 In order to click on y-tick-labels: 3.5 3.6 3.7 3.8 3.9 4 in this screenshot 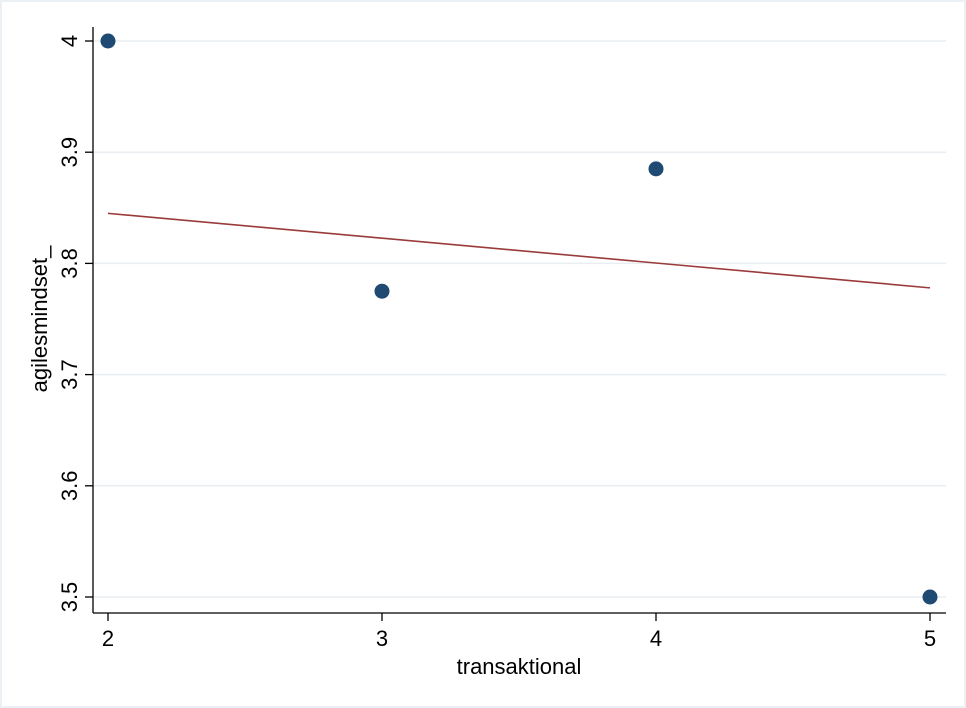, I will do `click(75, 323)`.